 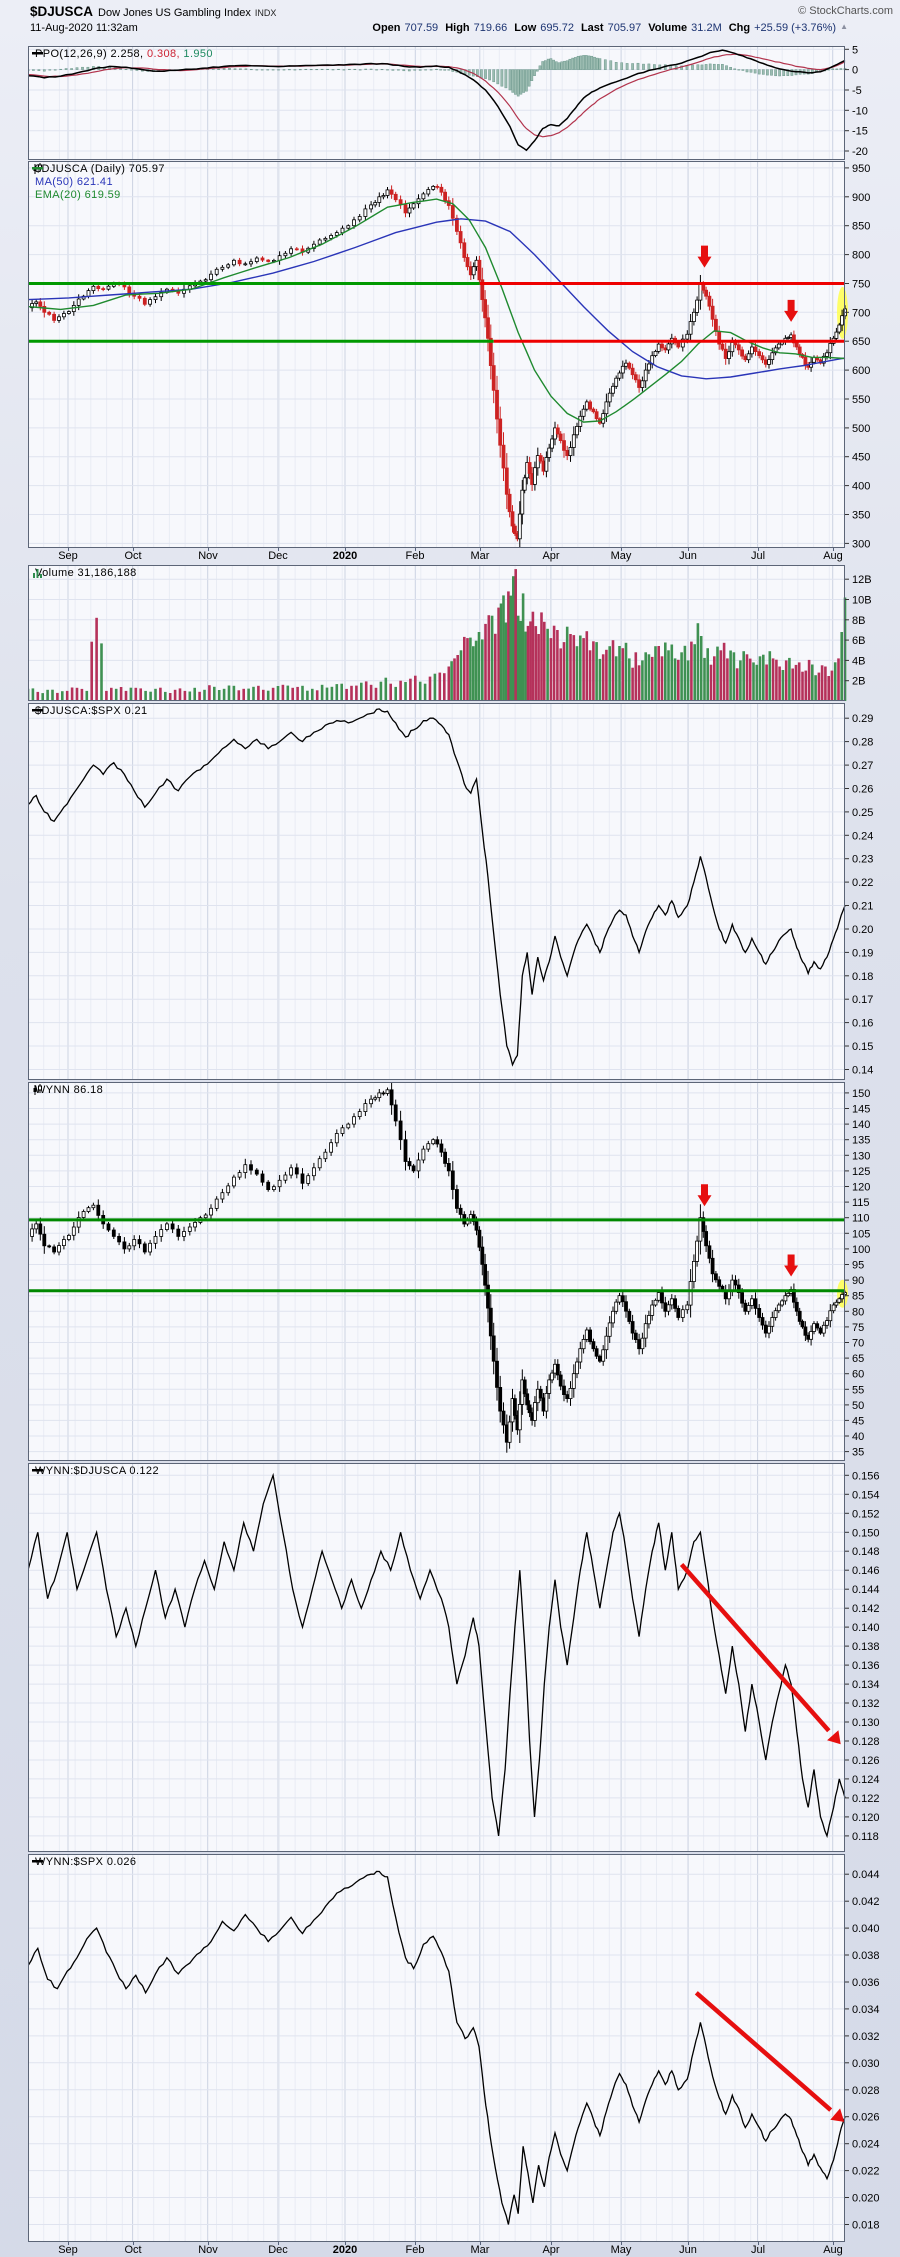 What do you see at coordinates (862, 977) in the screenshot?
I see `y-axis-label: 0.18` at bounding box center [862, 977].